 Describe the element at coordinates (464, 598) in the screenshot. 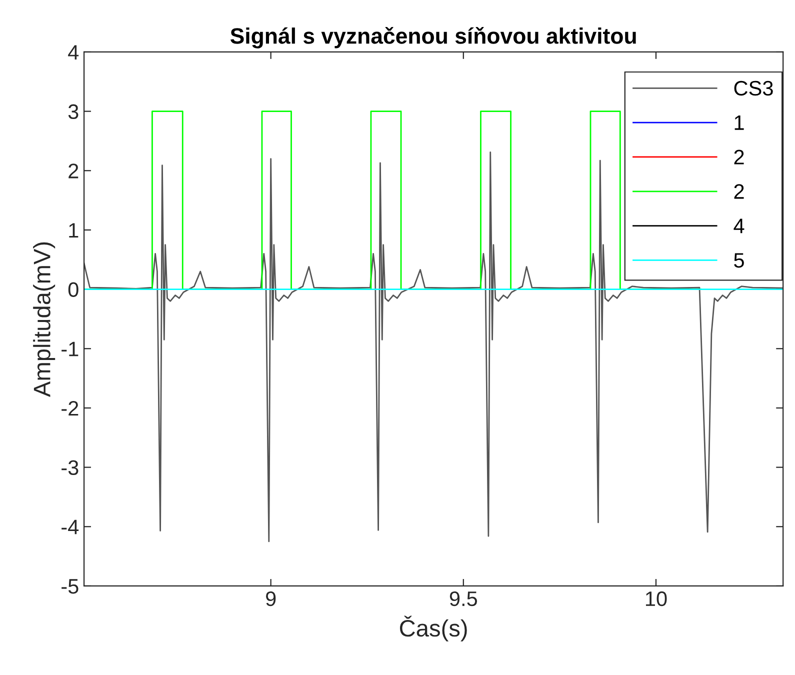

I see `x-tick-label: 9.5` at that location.